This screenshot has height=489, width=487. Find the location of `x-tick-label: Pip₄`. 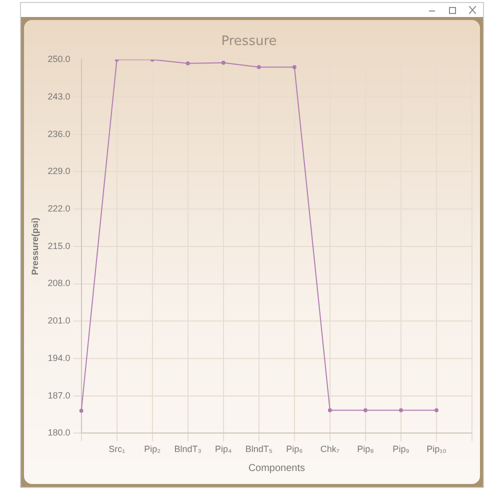

x-tick-label: Pip₄ is located at coordinates (223, 449).